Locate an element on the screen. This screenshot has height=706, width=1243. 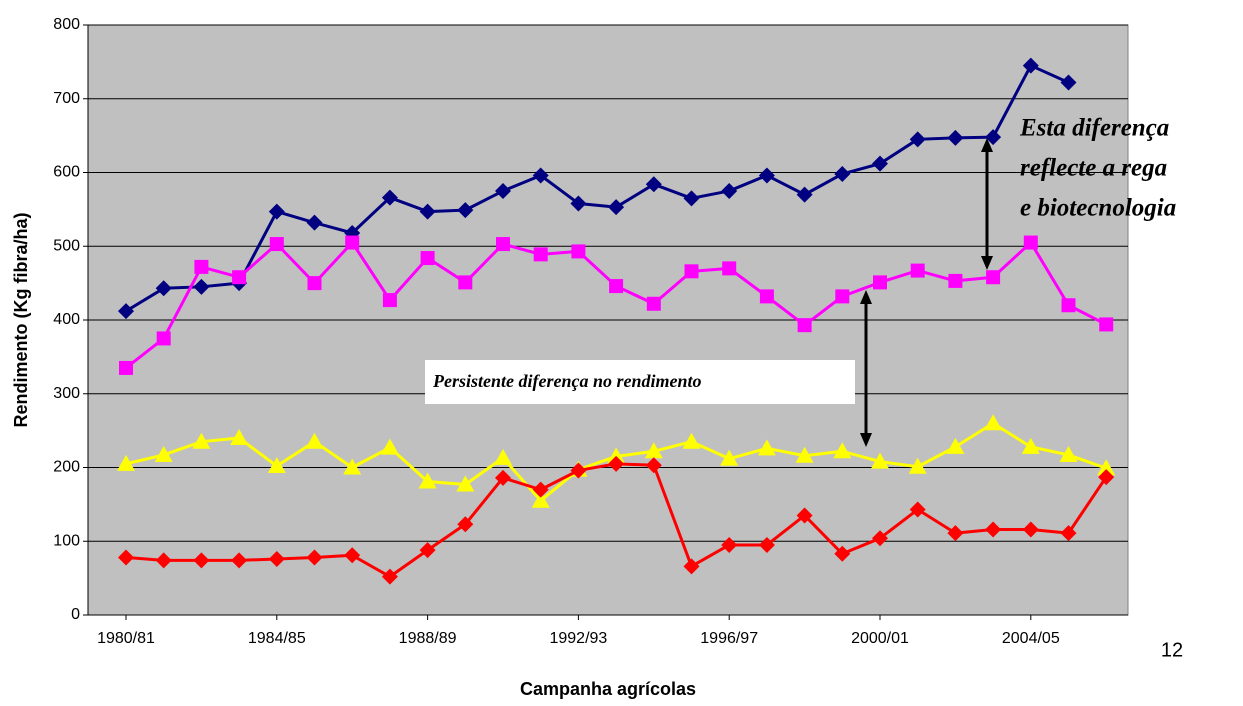
annotation: Esta diferença is located at coordinates (1094, 128).